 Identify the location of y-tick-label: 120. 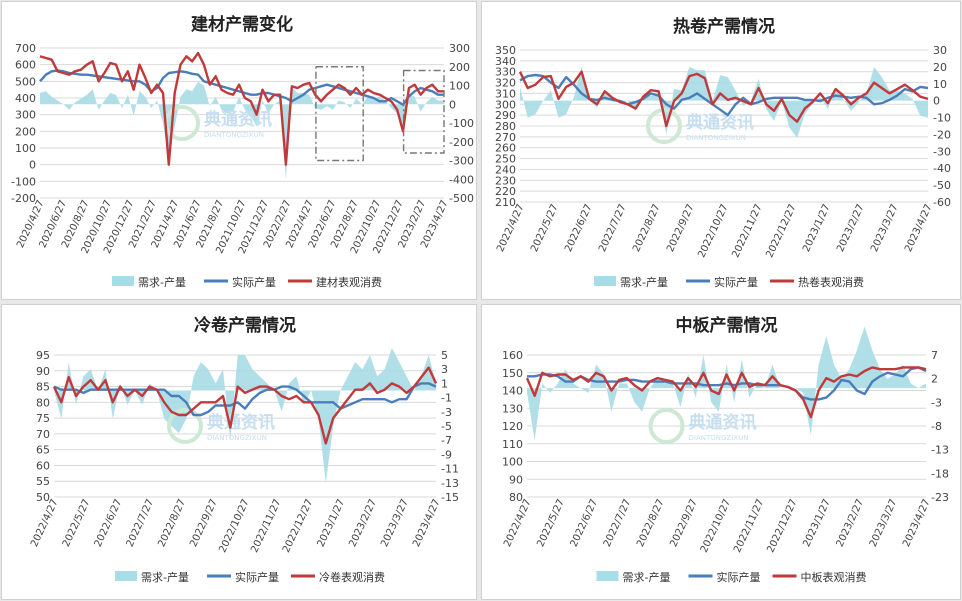
(512, 426).